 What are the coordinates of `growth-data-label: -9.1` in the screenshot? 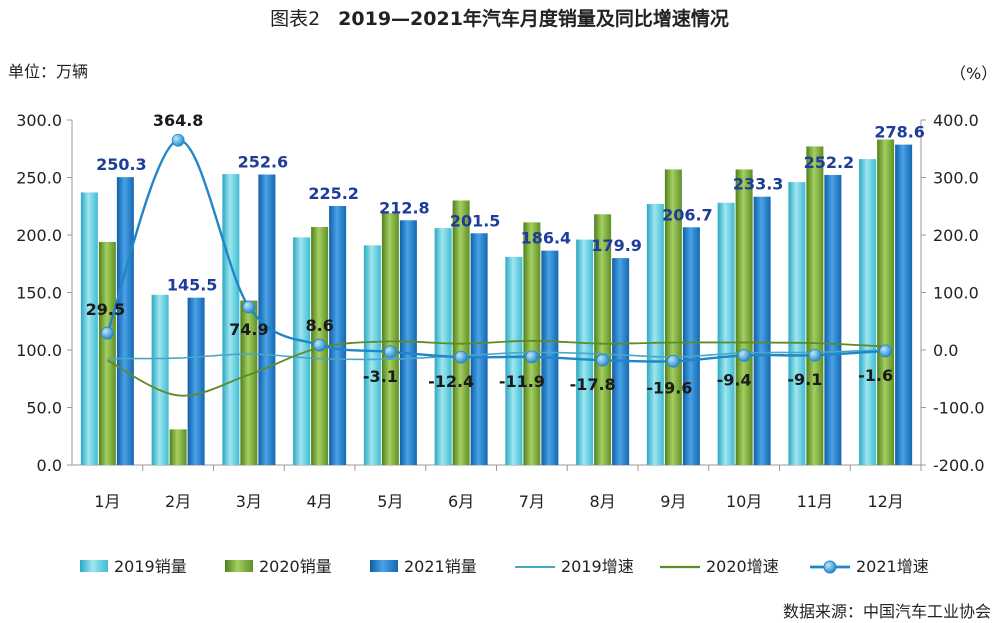 It's located at (804, 379).